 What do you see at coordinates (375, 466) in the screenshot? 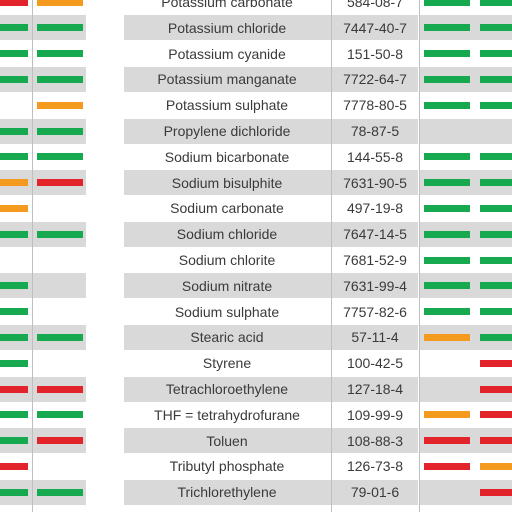
I see `cas-number: 126-73-8` at bounding box center [375, 466].